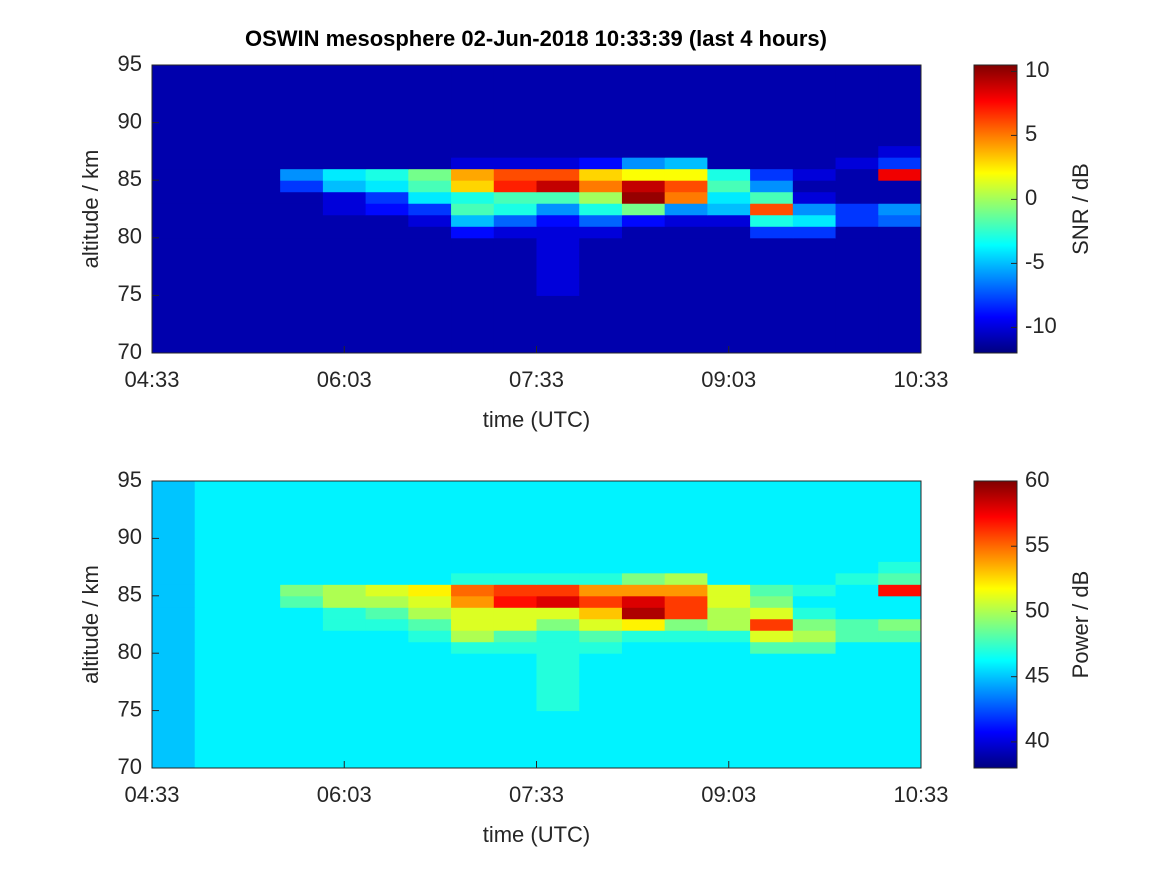 The width and height of the screenshot is (1167, 875). What do you see at coordinates (1037, 740) in the screenshot?
I see `colorbar-tick-label: 40` at bounding box center [1037, 740].